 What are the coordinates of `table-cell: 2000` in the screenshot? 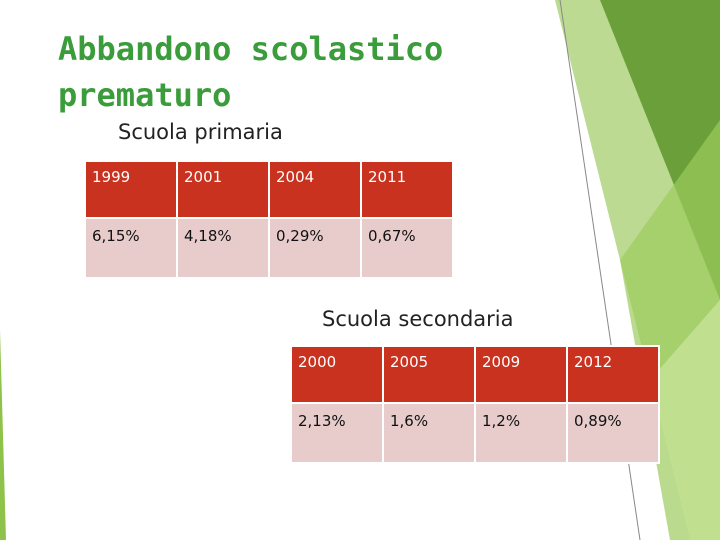 It's located at (337, 374).